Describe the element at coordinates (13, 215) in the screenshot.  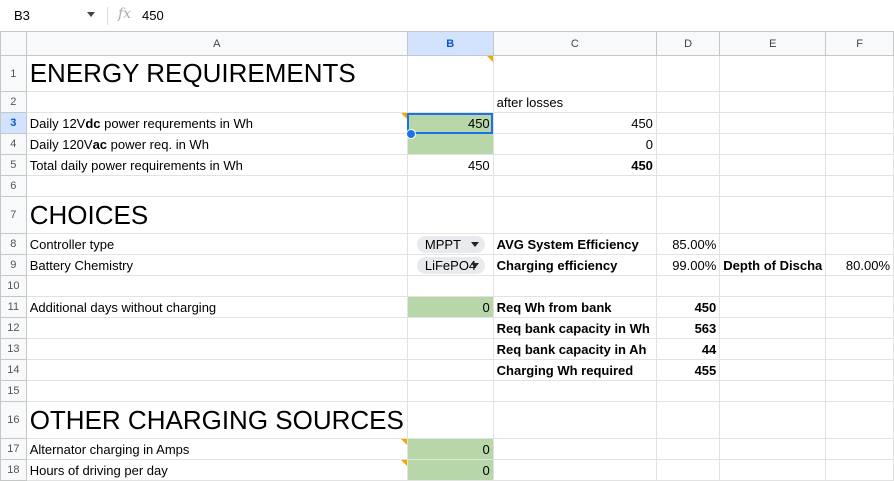
I see `row-header: 7` at that location.